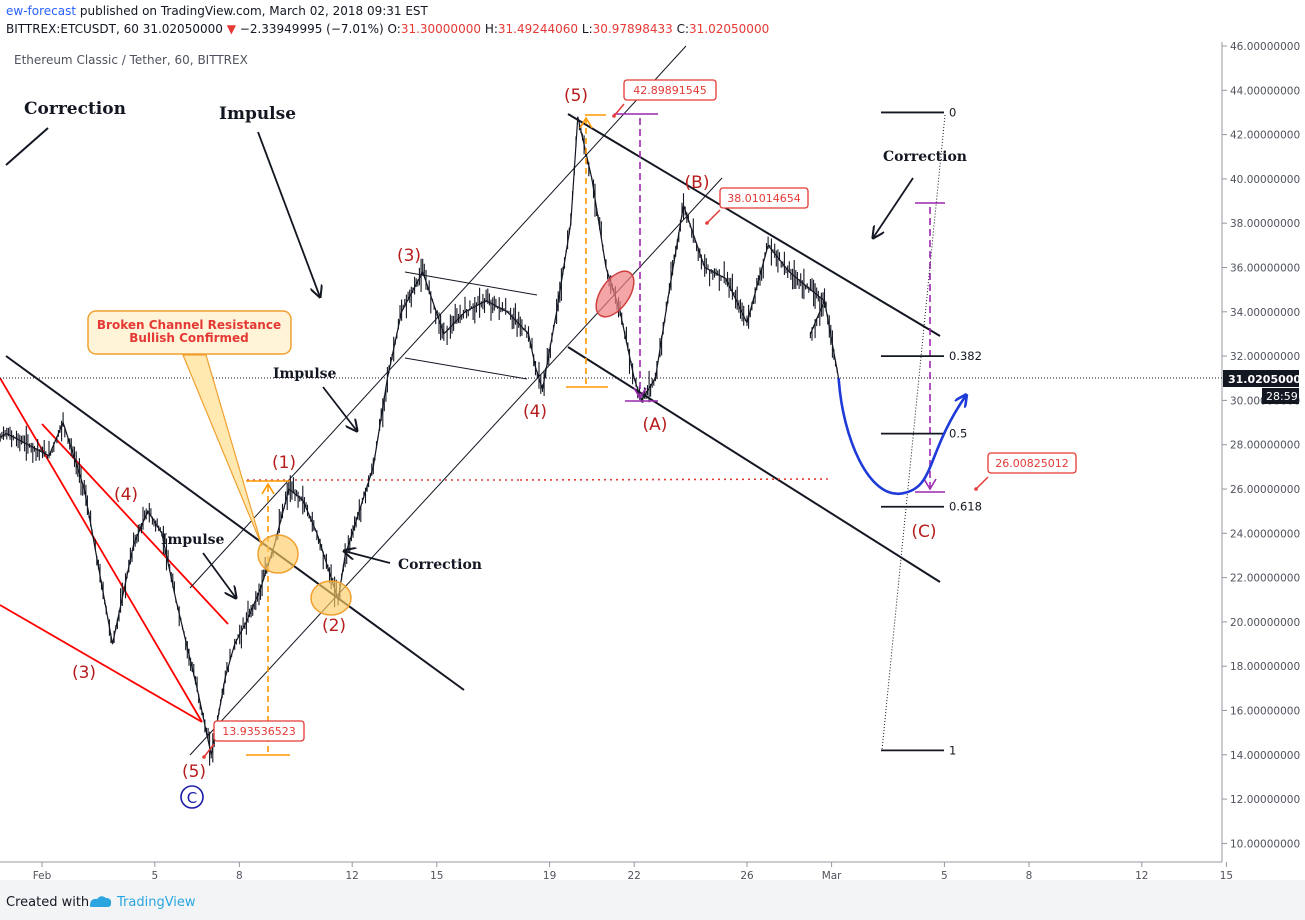 The image size is (1305, 920). I want to click on breakout-dotted-line-ext, so click(674, 479).